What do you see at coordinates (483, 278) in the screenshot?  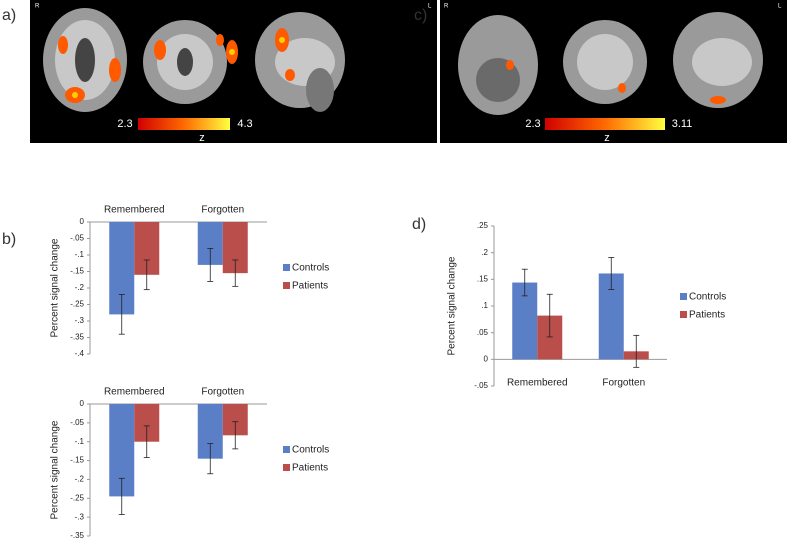 I see `y-tick-label: .15` at bounding box center [483, 278].